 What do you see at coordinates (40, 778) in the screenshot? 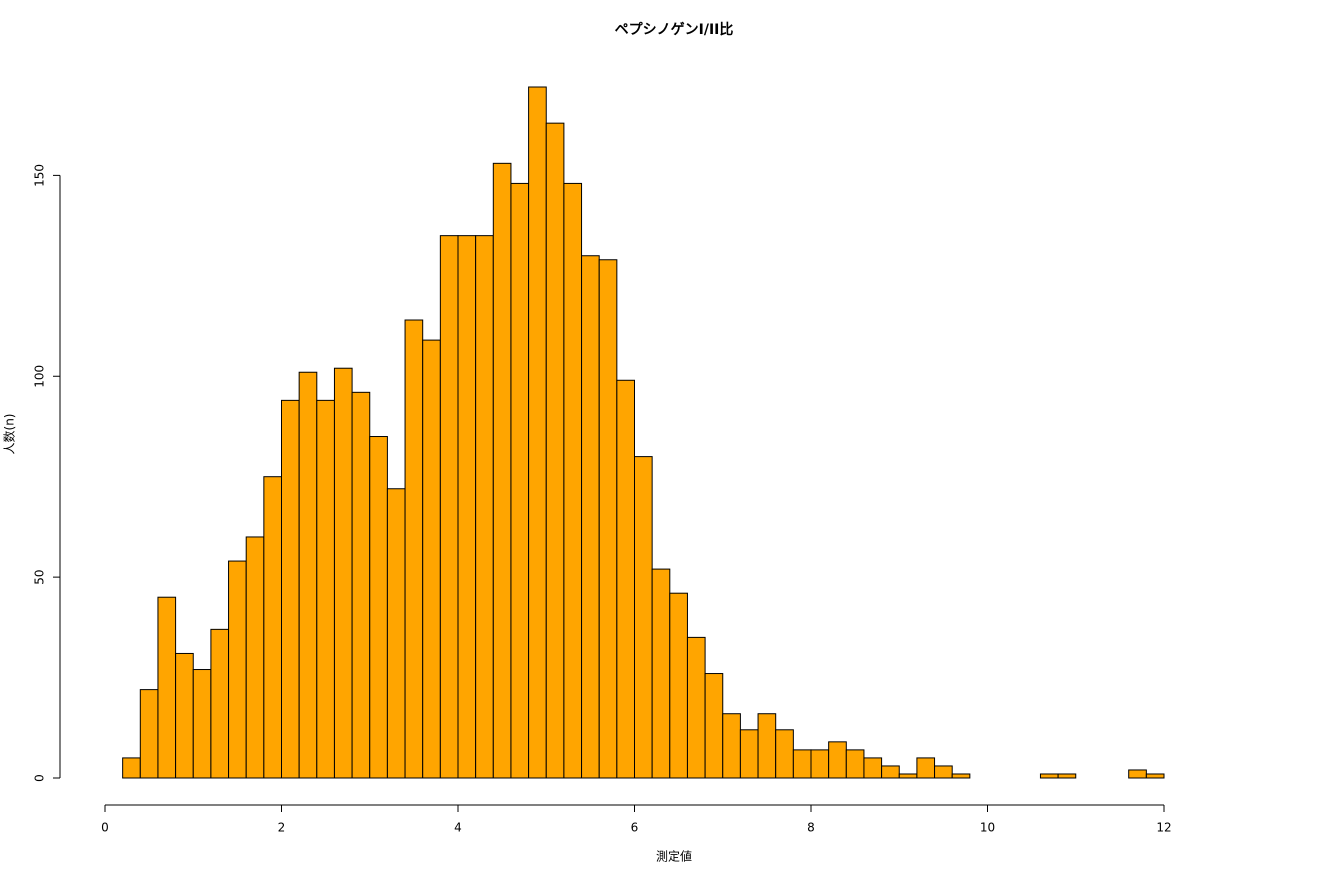
I see `y-tick-label: 0` at bounding box center [40, 778].